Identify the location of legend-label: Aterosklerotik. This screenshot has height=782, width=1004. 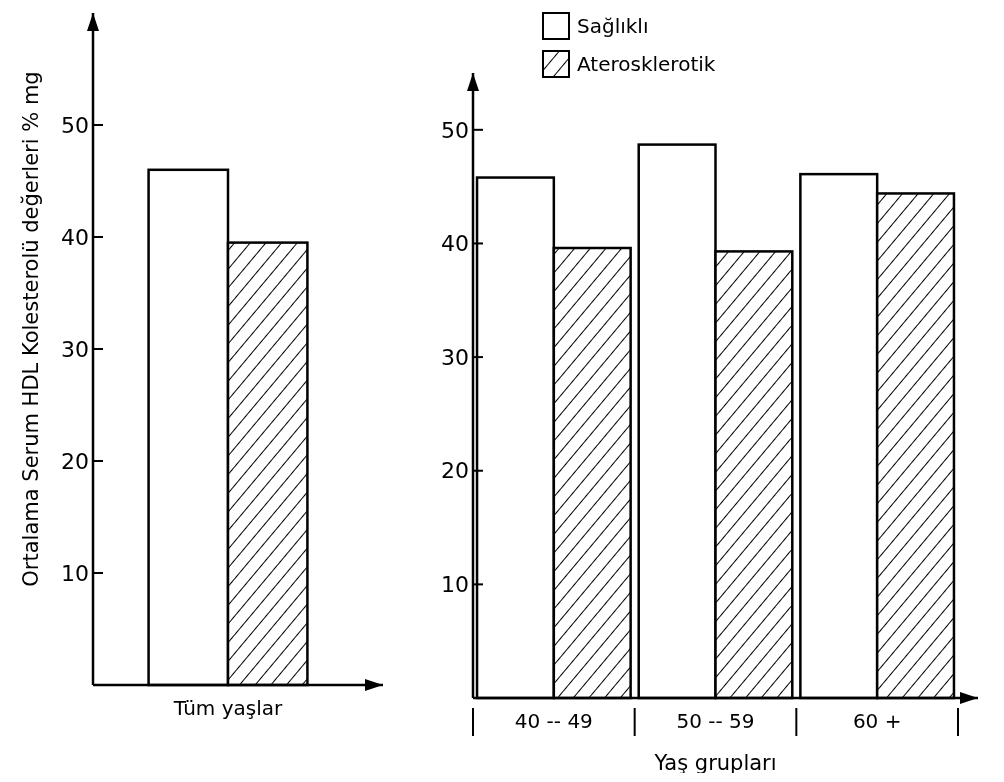
(646, 64).